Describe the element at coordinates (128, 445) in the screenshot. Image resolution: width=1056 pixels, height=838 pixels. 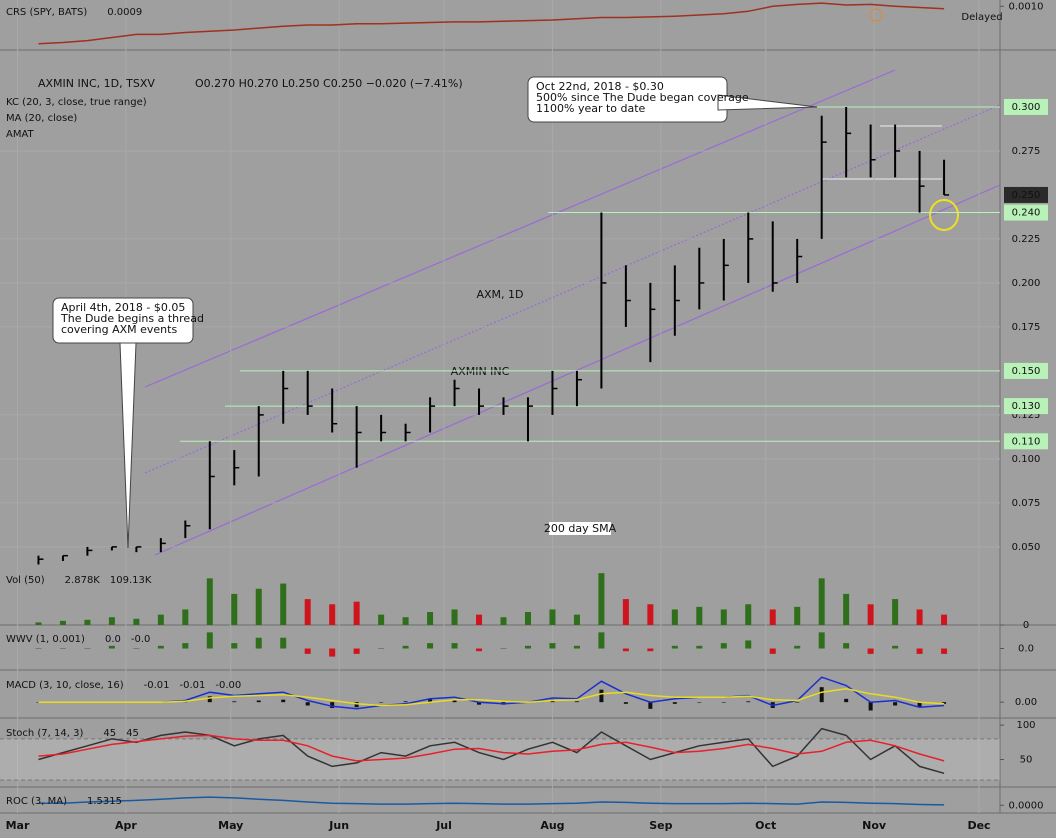
I see `callout-pointer` at that location.